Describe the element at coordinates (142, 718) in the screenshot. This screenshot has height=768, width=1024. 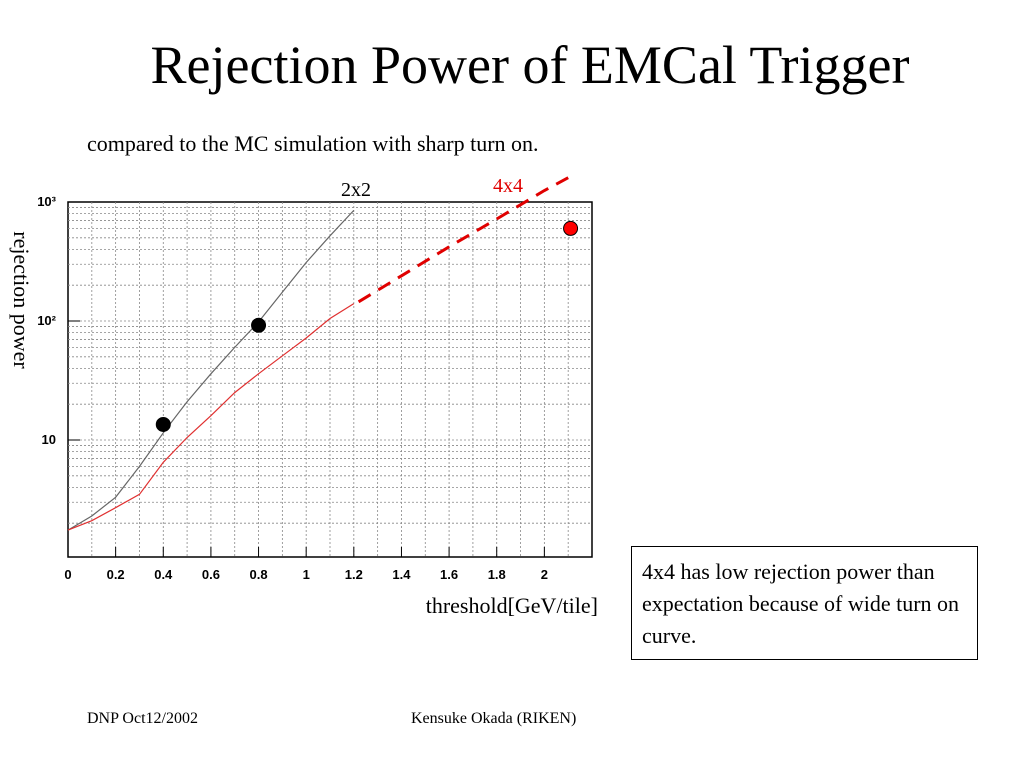
I see `footer-date: DNP Oct12/2002` at that location.